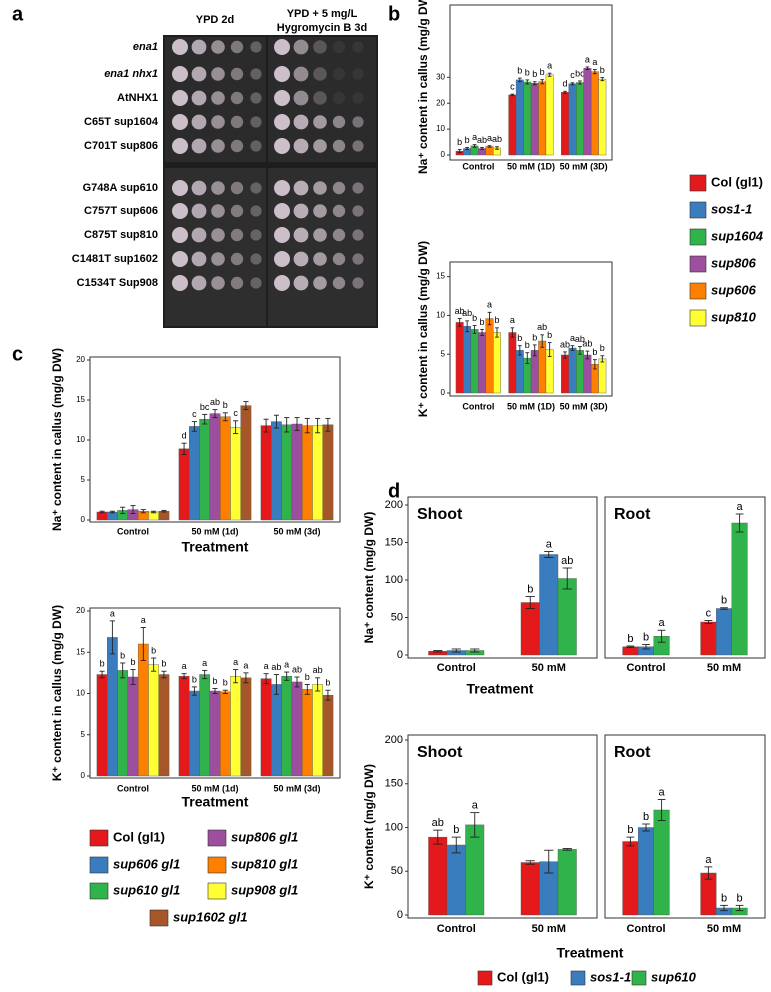 The width and height of the screenshot is (771, 992). I want to click on y-tick-label: 15, so click(80, 399).